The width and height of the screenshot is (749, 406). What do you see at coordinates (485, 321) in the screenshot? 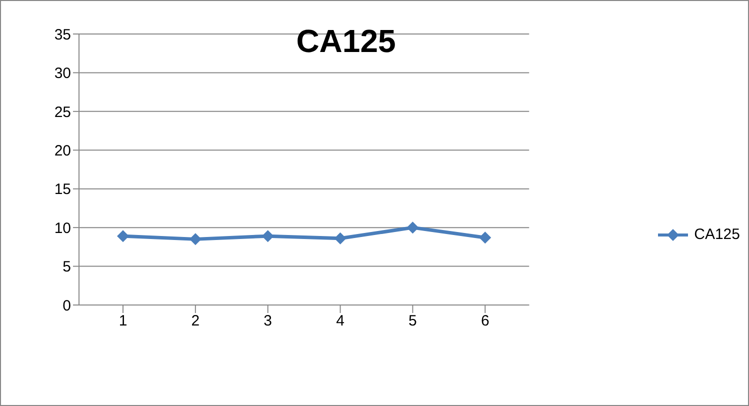
I see `x-tick-label: 6` at bounding box center [485, 321].